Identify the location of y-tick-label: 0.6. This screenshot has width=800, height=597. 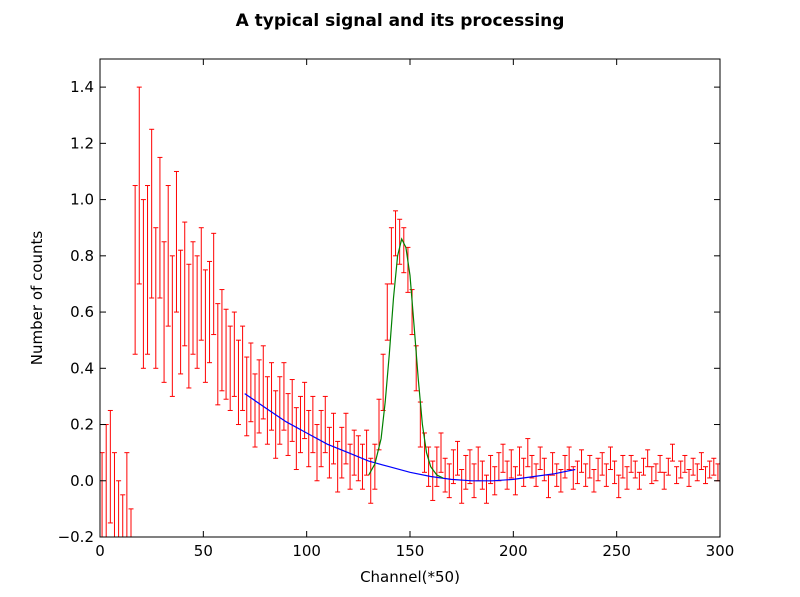
(82, 312).